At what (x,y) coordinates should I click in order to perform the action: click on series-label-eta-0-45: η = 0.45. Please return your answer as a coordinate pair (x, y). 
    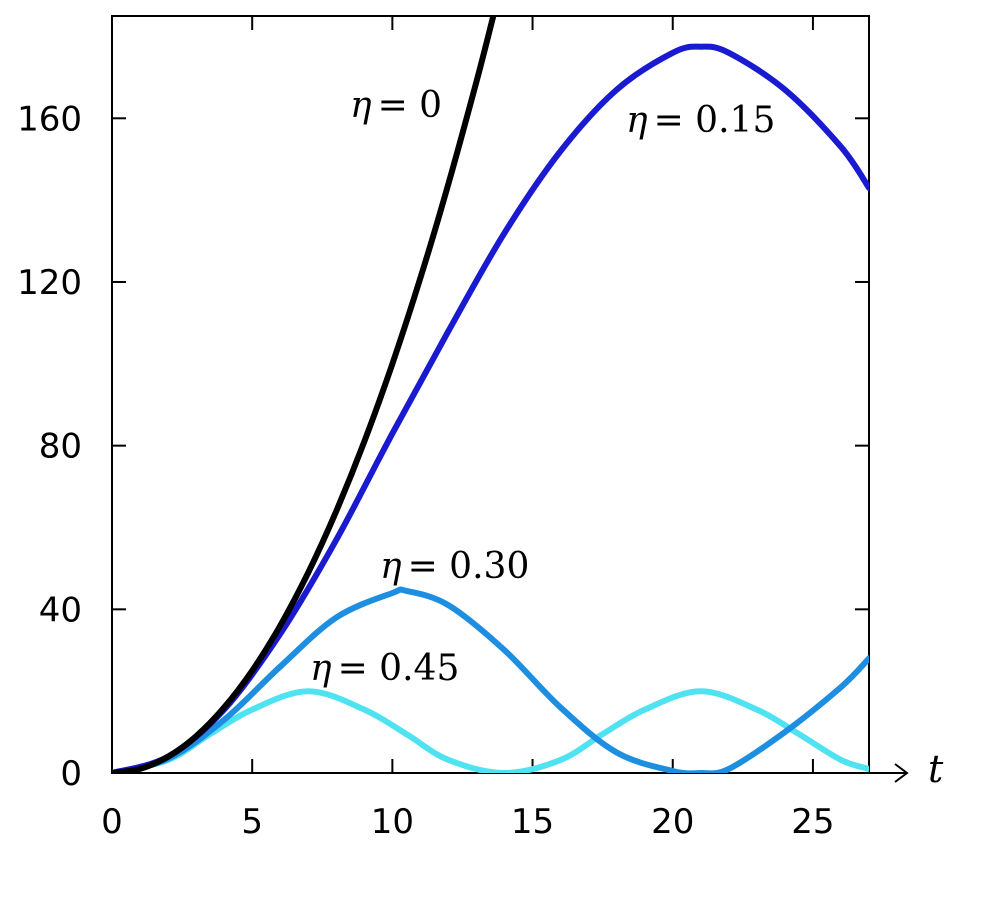
    Looking at the image, I should click on (384, 668).